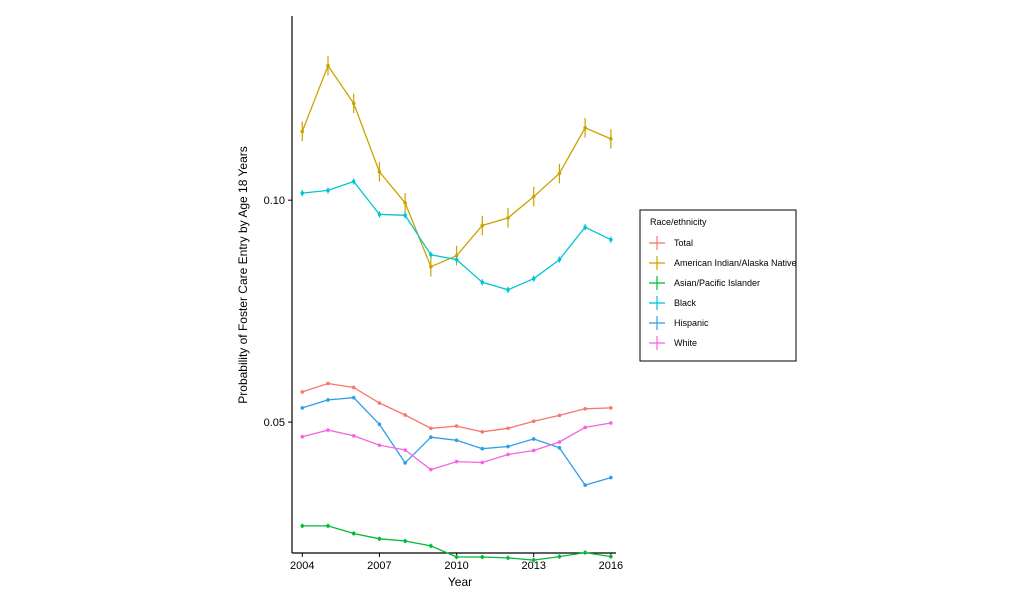 The height and width of the screenshot is (594, 1024). I want to click on y-tick-label: 0.10, so click(274, 201).